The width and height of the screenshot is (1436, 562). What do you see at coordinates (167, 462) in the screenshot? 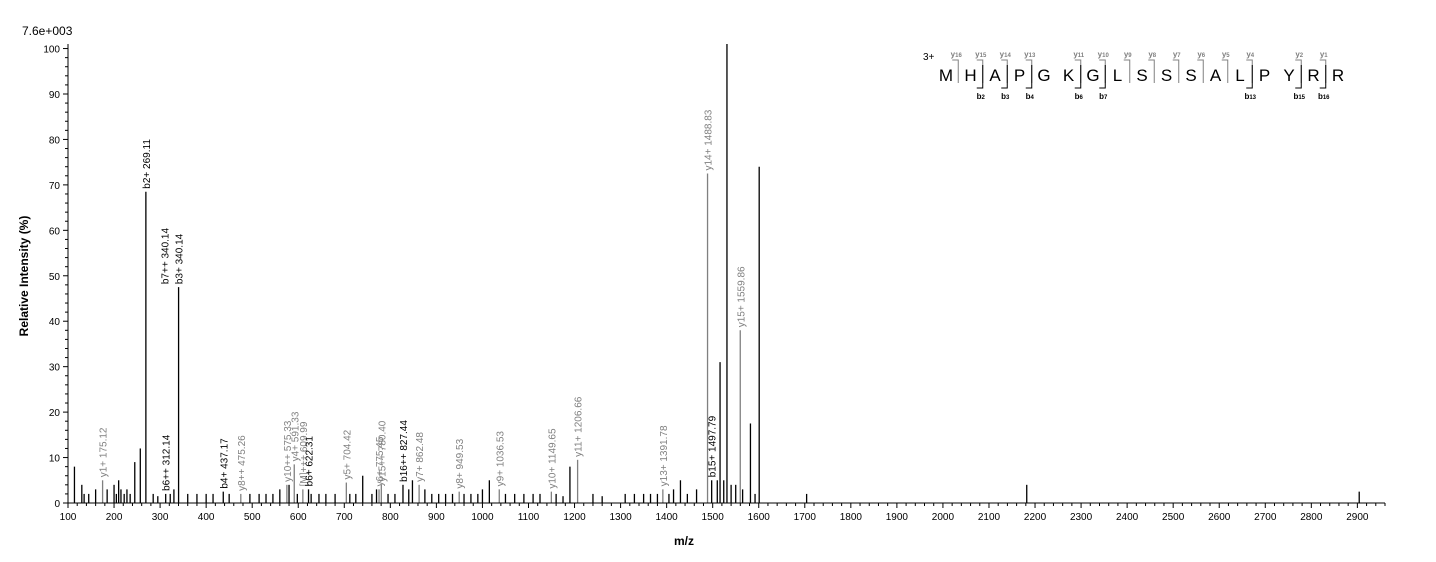
I see `peak-label: b6++ 312.14` at bounding box center [167, 462].